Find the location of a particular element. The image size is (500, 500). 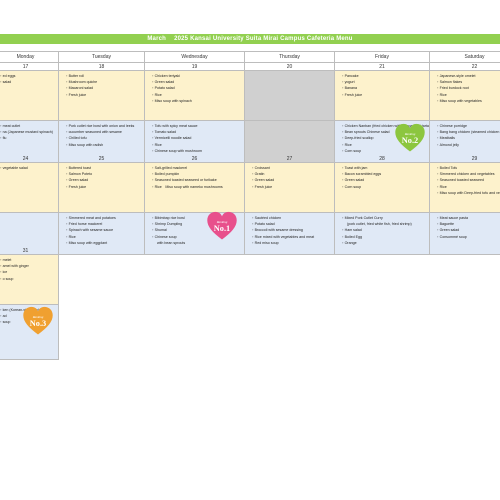

ranking-no2-badge: Ranking No.2 is located at coordinates (410, 138).